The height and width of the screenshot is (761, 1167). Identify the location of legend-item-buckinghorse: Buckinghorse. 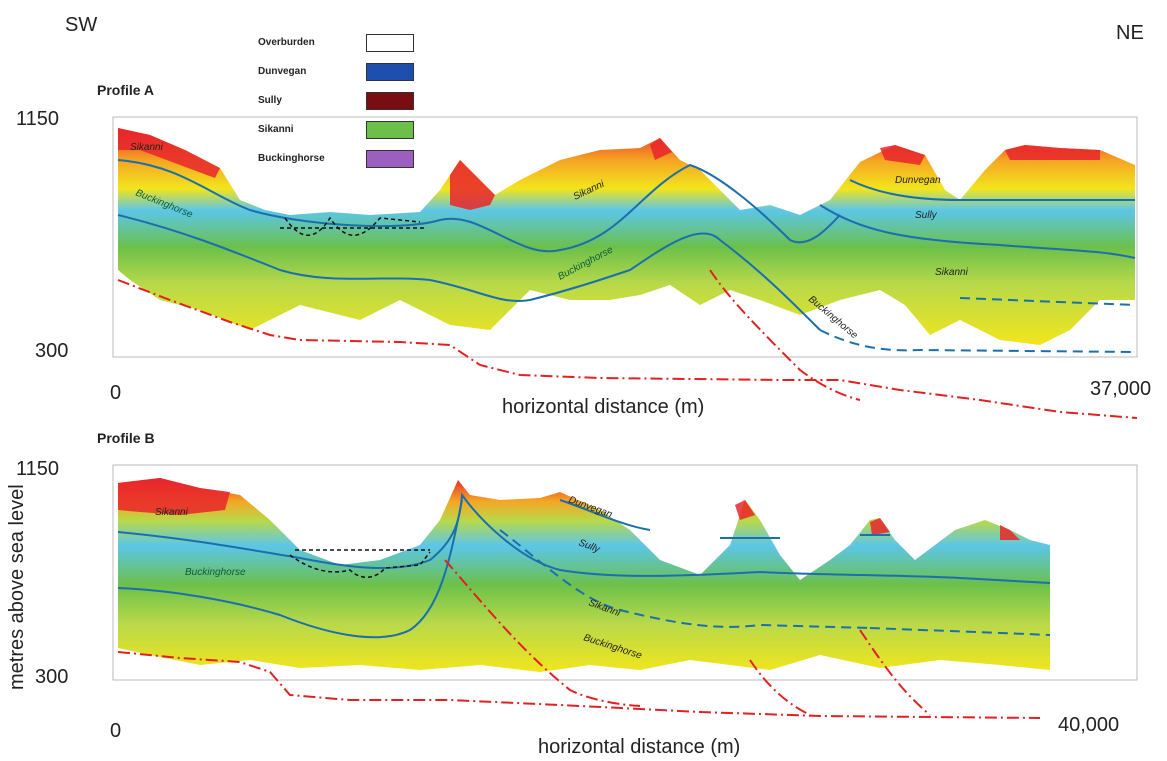
(343, 160).